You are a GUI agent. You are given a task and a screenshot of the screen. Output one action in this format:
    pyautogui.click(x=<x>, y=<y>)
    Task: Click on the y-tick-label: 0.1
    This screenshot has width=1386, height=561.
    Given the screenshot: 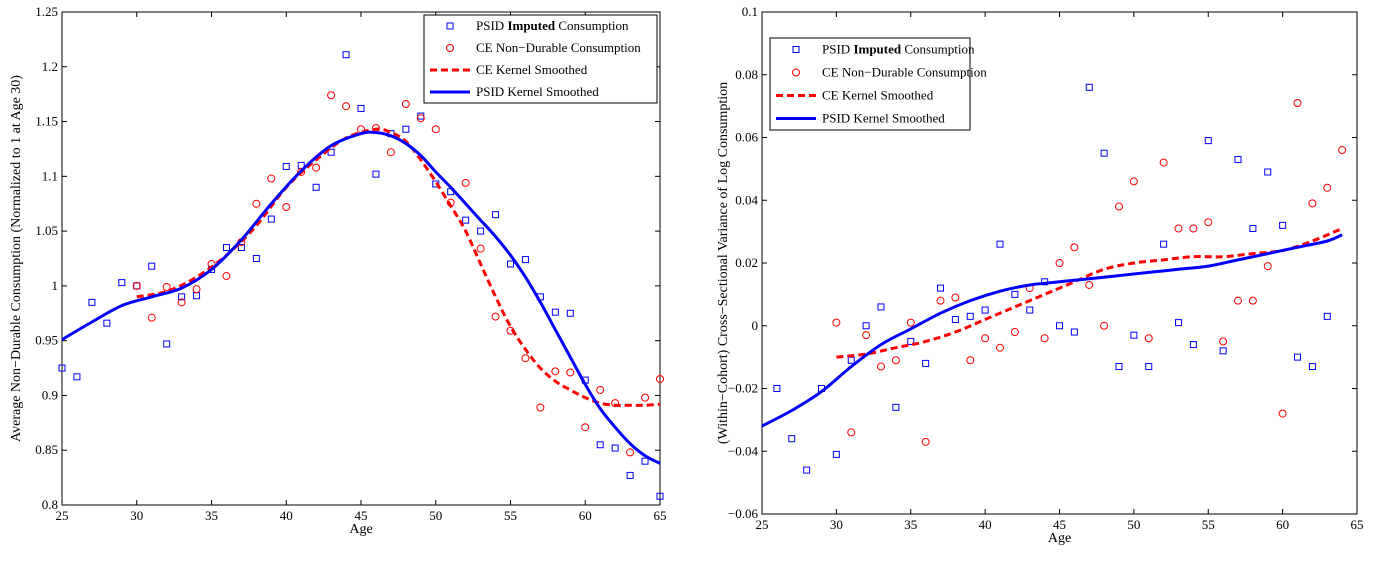 What is the action you would take?
    pyautogui.click(x=750, y=11)
    